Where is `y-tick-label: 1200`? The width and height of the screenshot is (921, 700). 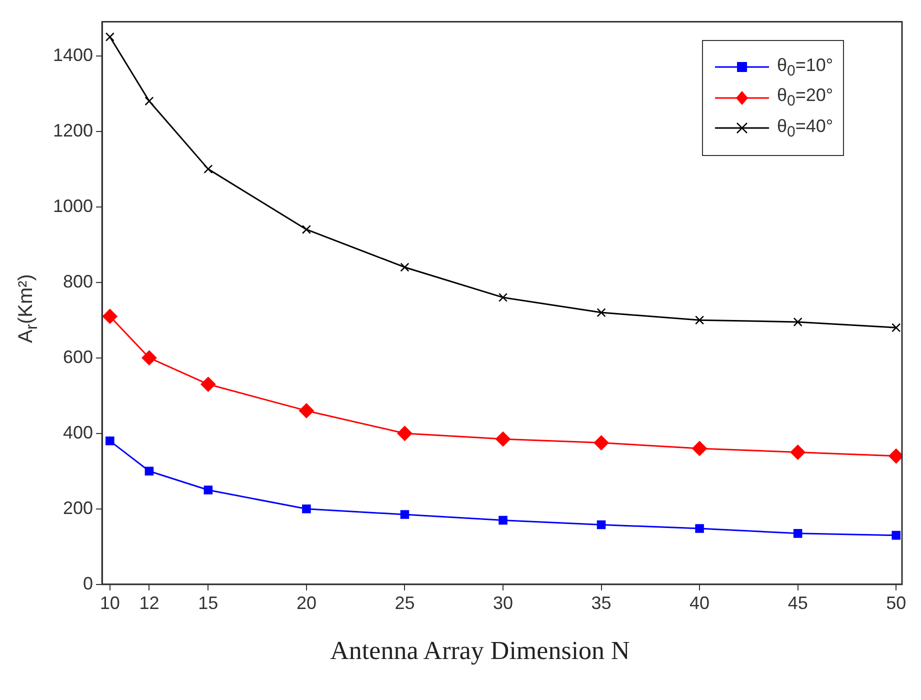 y-tick-label: 1200 is located at coordinates (73, 130).